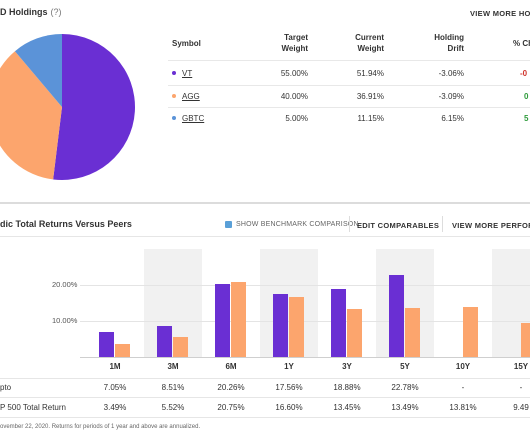  Describe the element at coordinates (347, 407) in the screenshot. I see `data-label: 13.45%` at that location.